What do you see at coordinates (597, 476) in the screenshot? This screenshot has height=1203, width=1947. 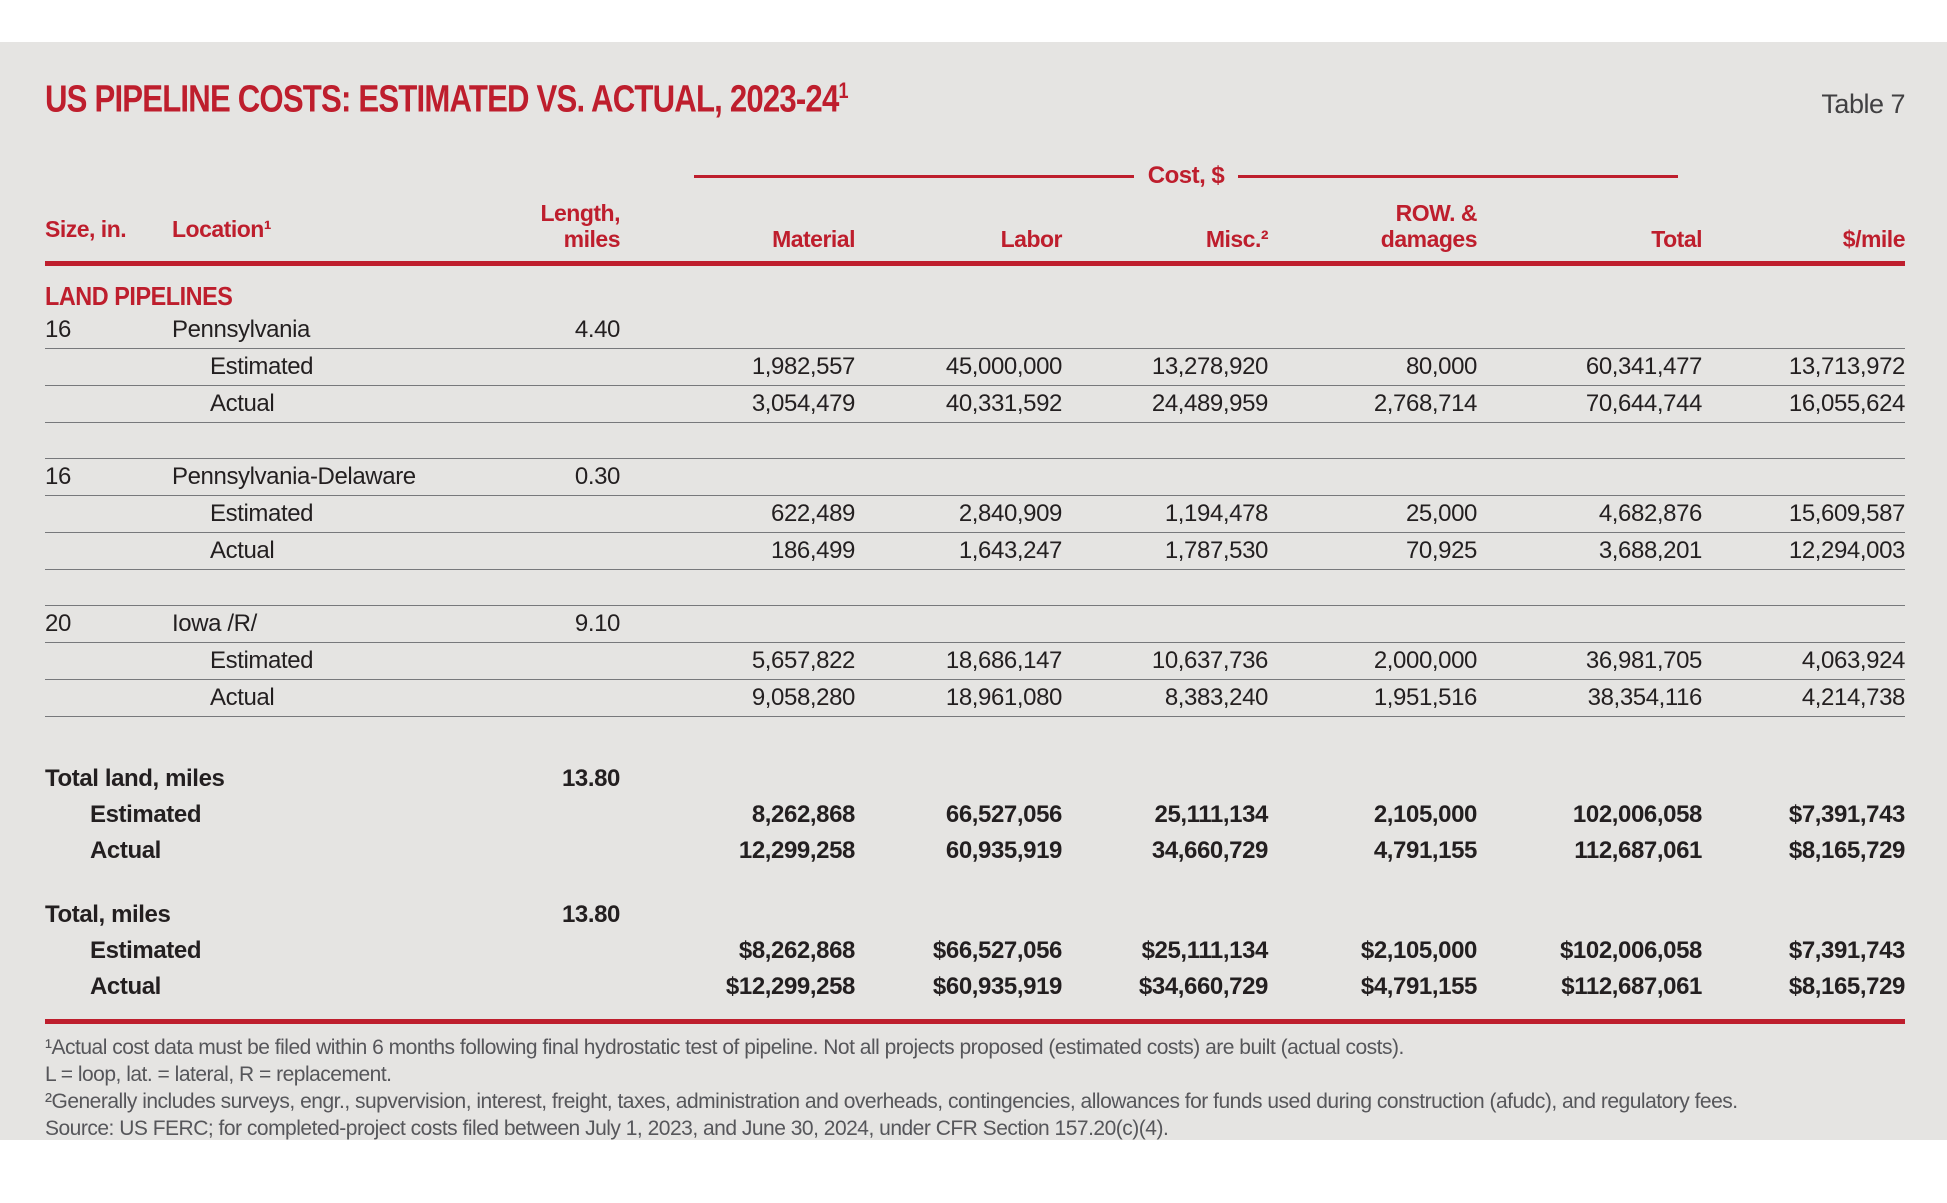 I see `length-cell: 0.30` at bounding box center [597, 476].